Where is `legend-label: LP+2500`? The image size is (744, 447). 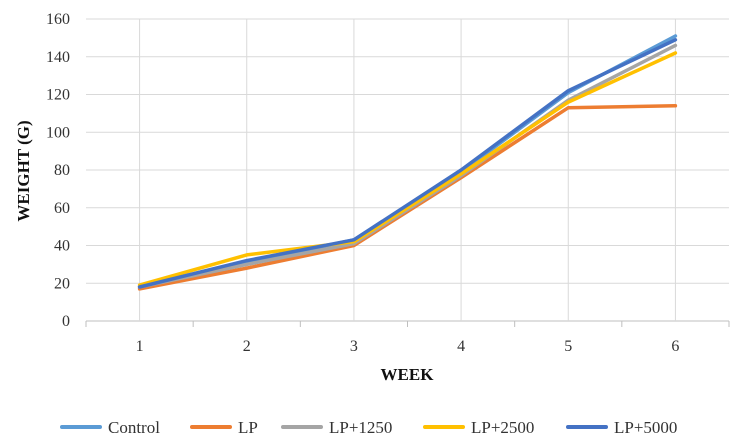
legend-label: LP+2500 is located at coordinates (502, 427).